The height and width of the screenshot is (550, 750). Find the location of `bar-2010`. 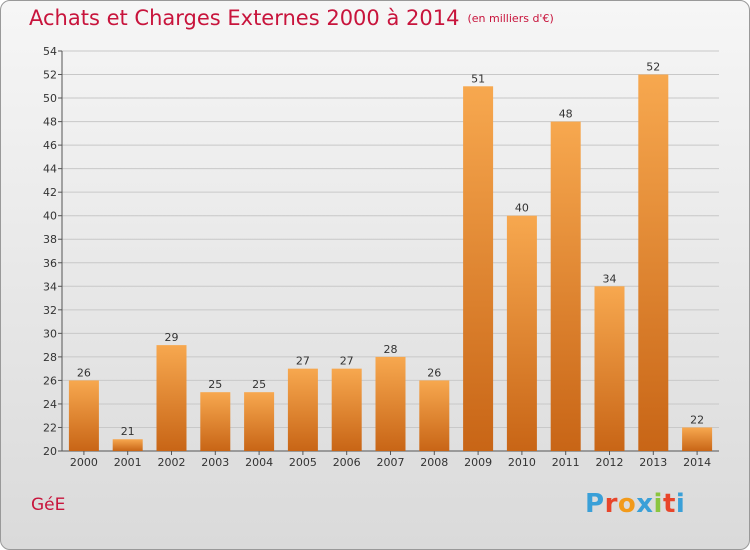

bar-2010 is located at coordinates (521, 333).